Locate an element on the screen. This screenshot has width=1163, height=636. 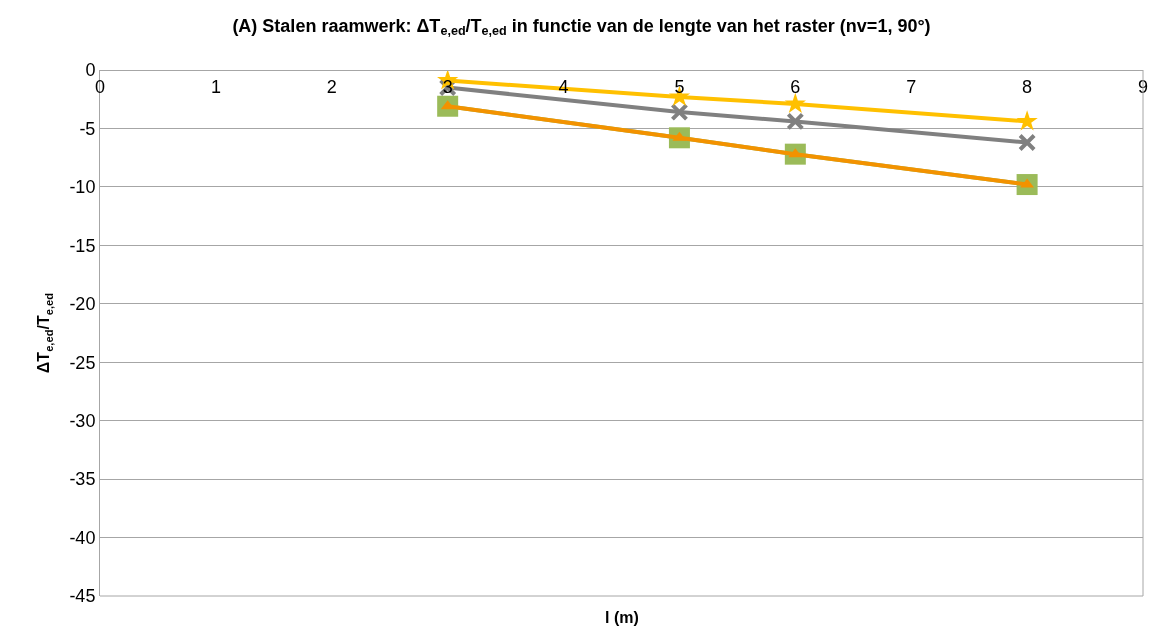
y-tick-label: -5 is located at coordinates (87, 128).